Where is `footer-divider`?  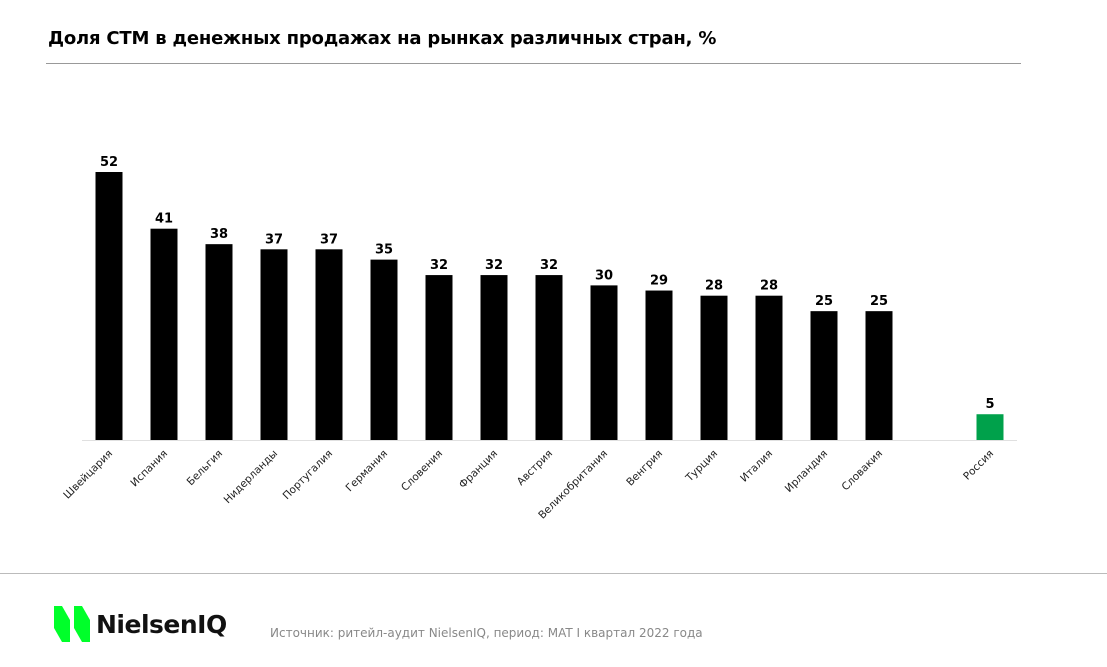 footer-divider is located at coordinates (553, 573).